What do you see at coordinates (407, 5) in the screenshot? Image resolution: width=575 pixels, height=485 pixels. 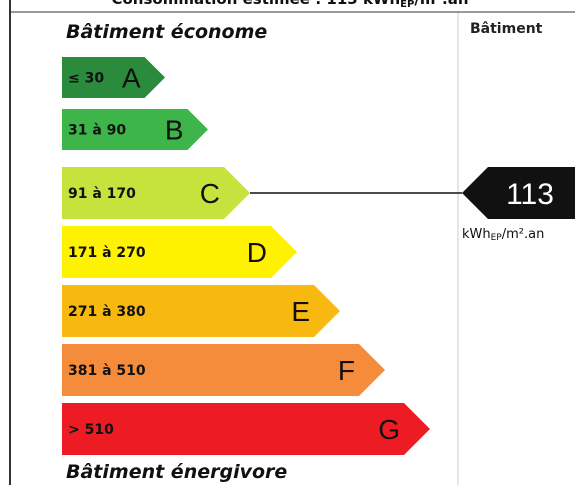 I see `header-sub: EP` at bounding box center [407, 5].